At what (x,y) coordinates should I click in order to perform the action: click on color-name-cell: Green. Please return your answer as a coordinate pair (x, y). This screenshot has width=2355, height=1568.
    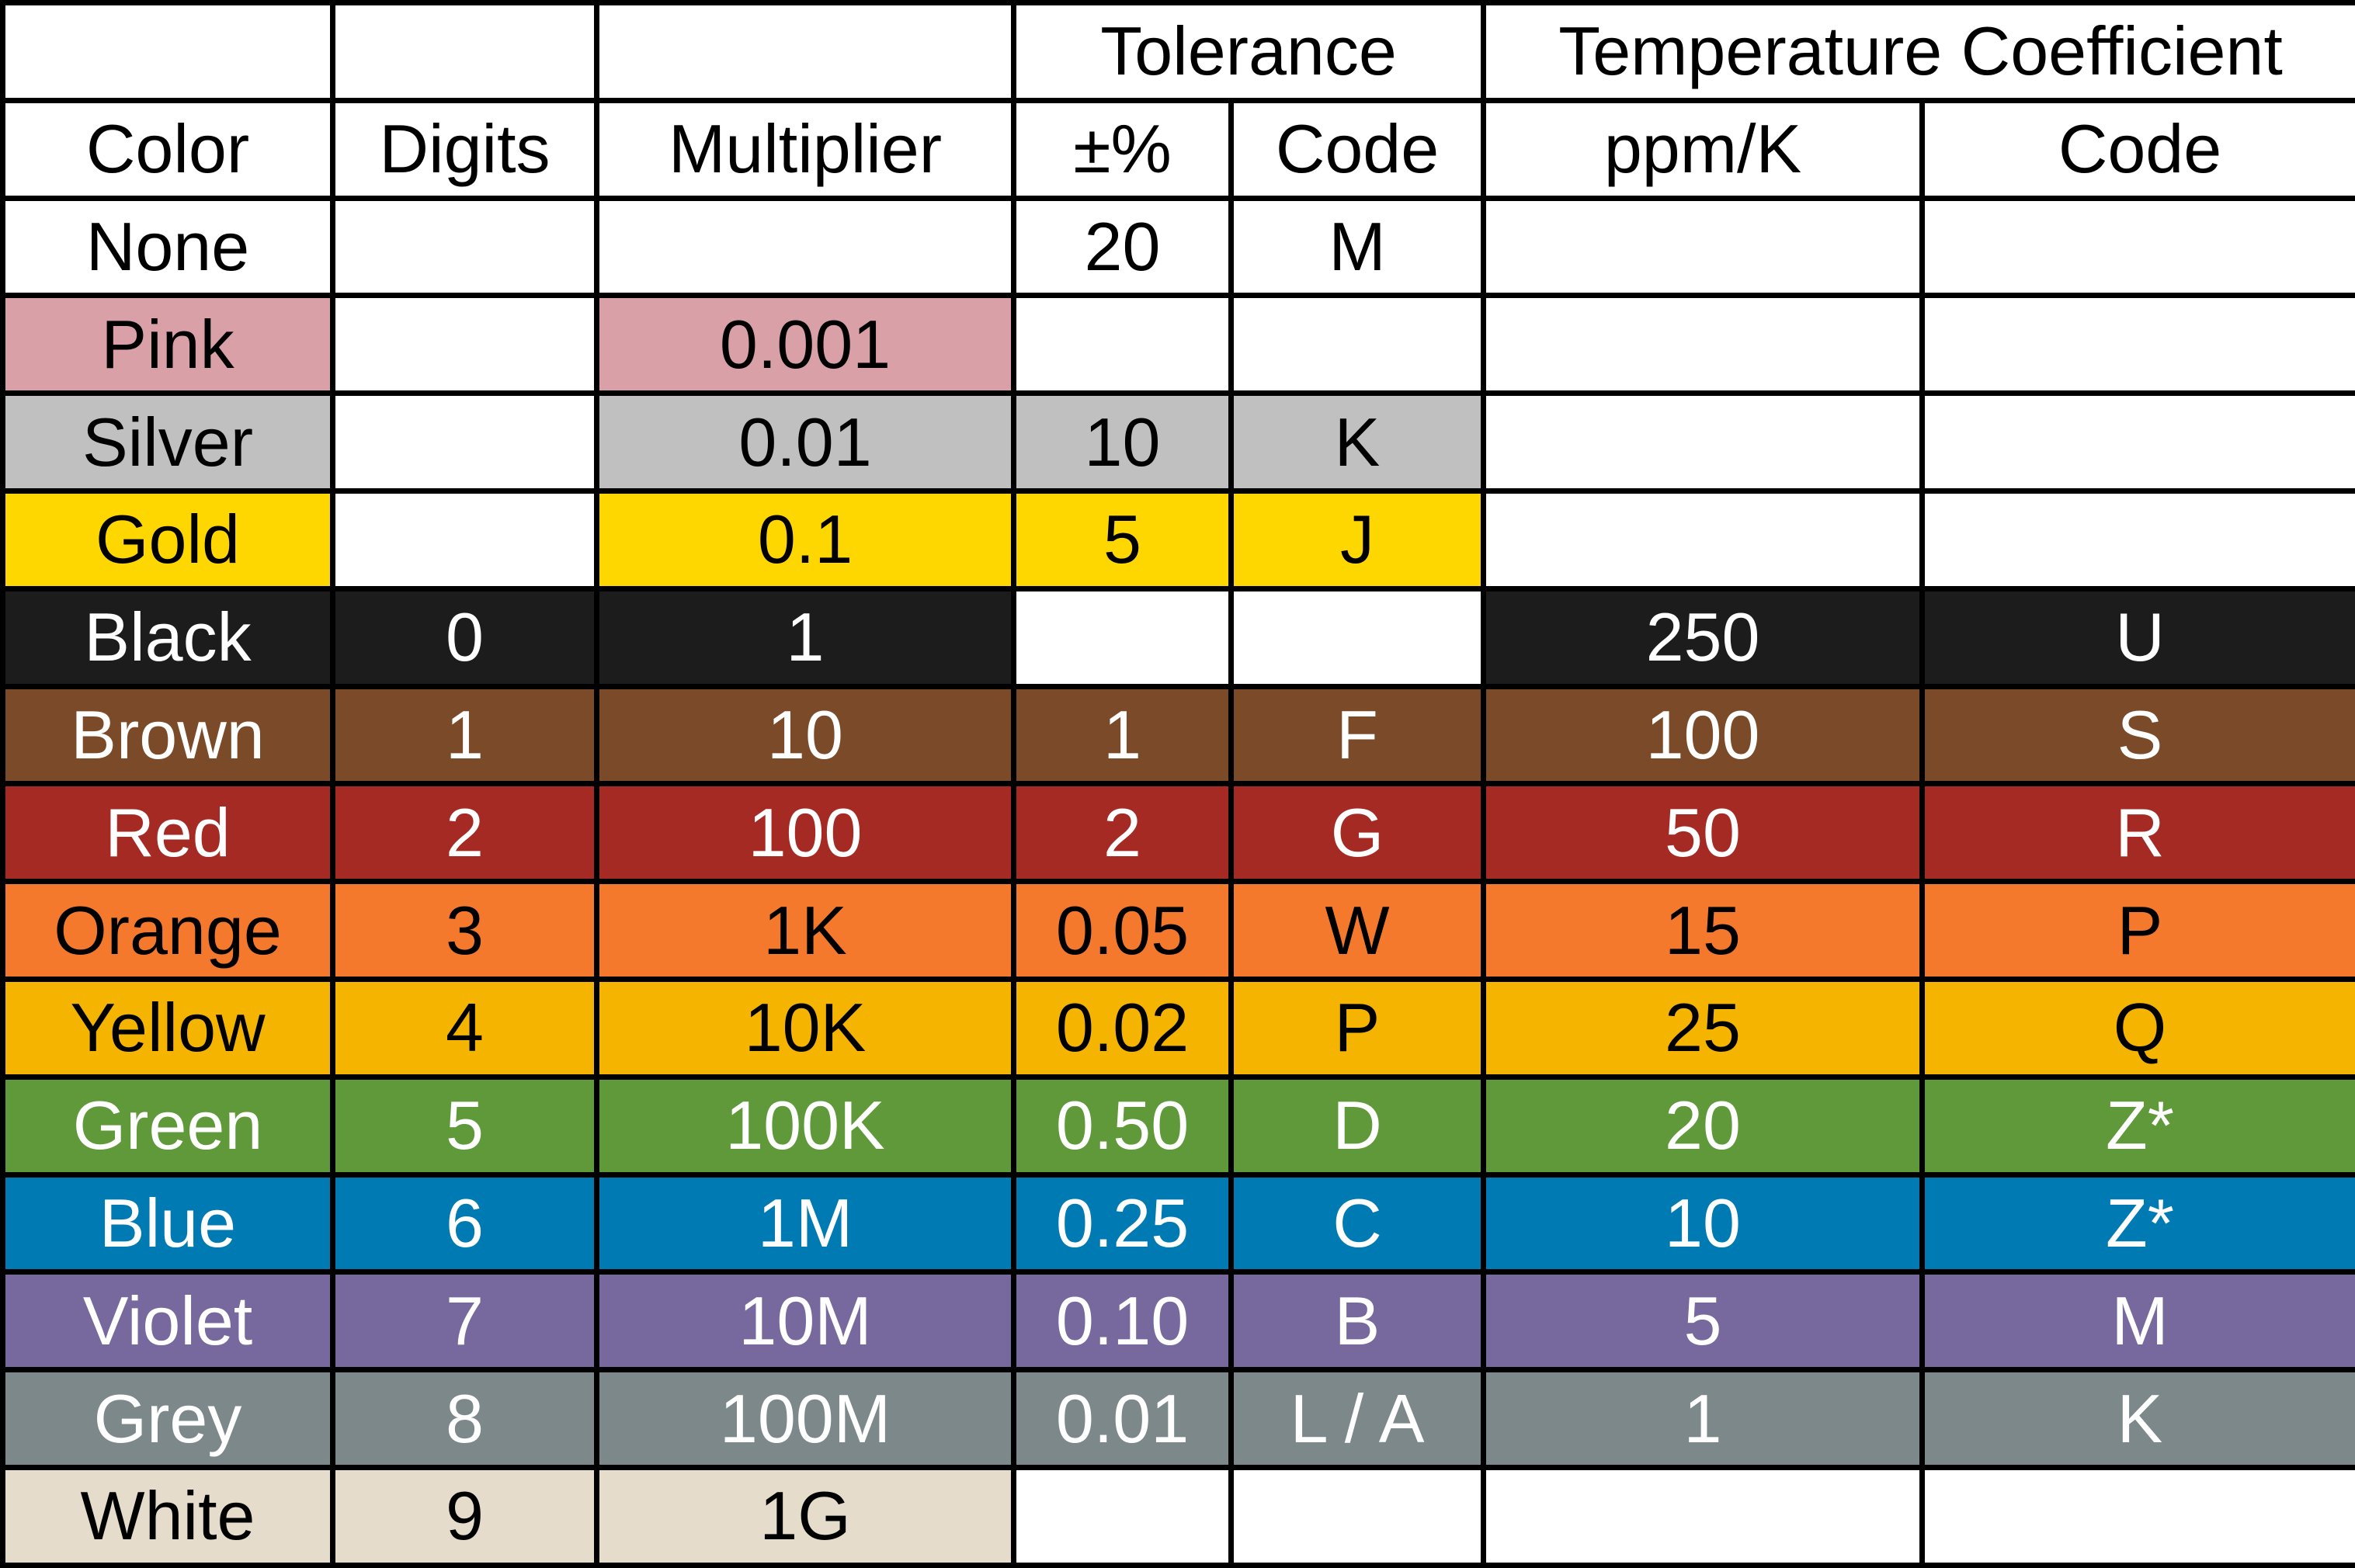
    Looking at the image, I should click on (168, 1125).